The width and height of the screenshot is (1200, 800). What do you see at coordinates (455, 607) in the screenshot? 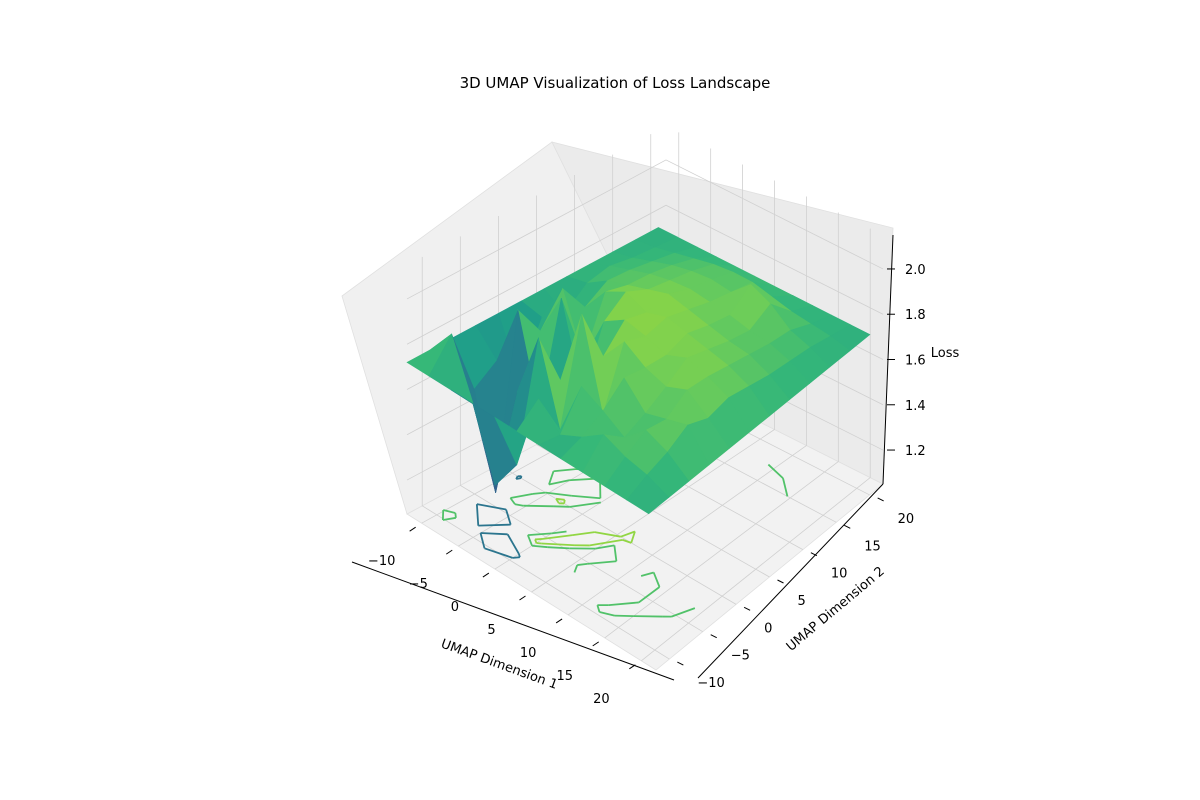
I see `x-tick-label: 0` at bounding box center [455, 607].